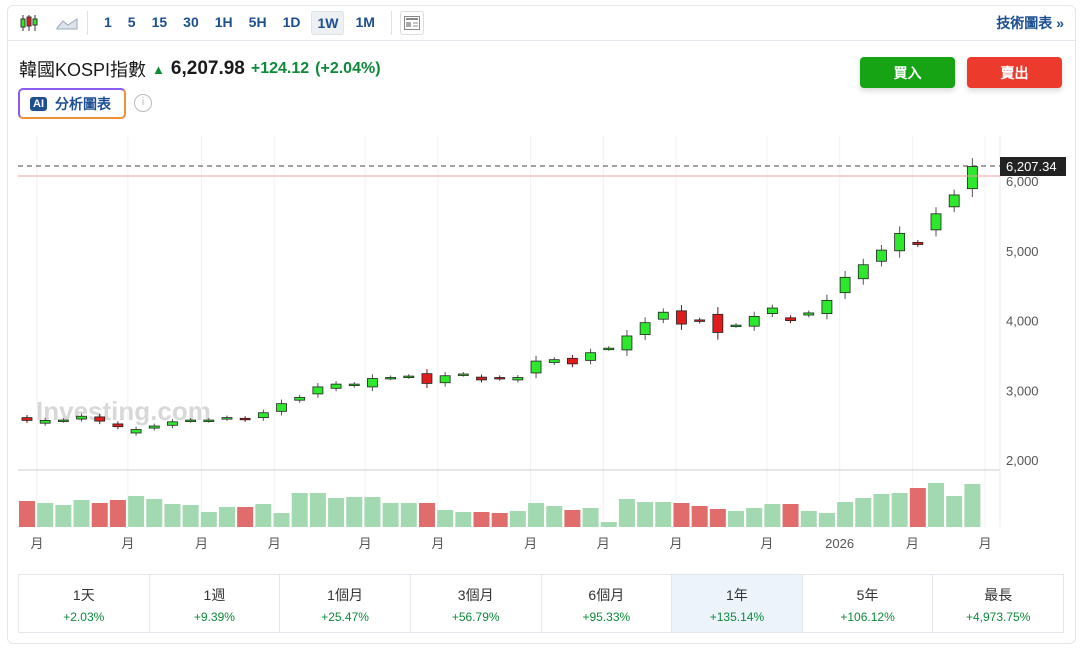  Describe the element at coordinates (257, 21) in the screenshot. I see `interval-5h: 5H` at that location.